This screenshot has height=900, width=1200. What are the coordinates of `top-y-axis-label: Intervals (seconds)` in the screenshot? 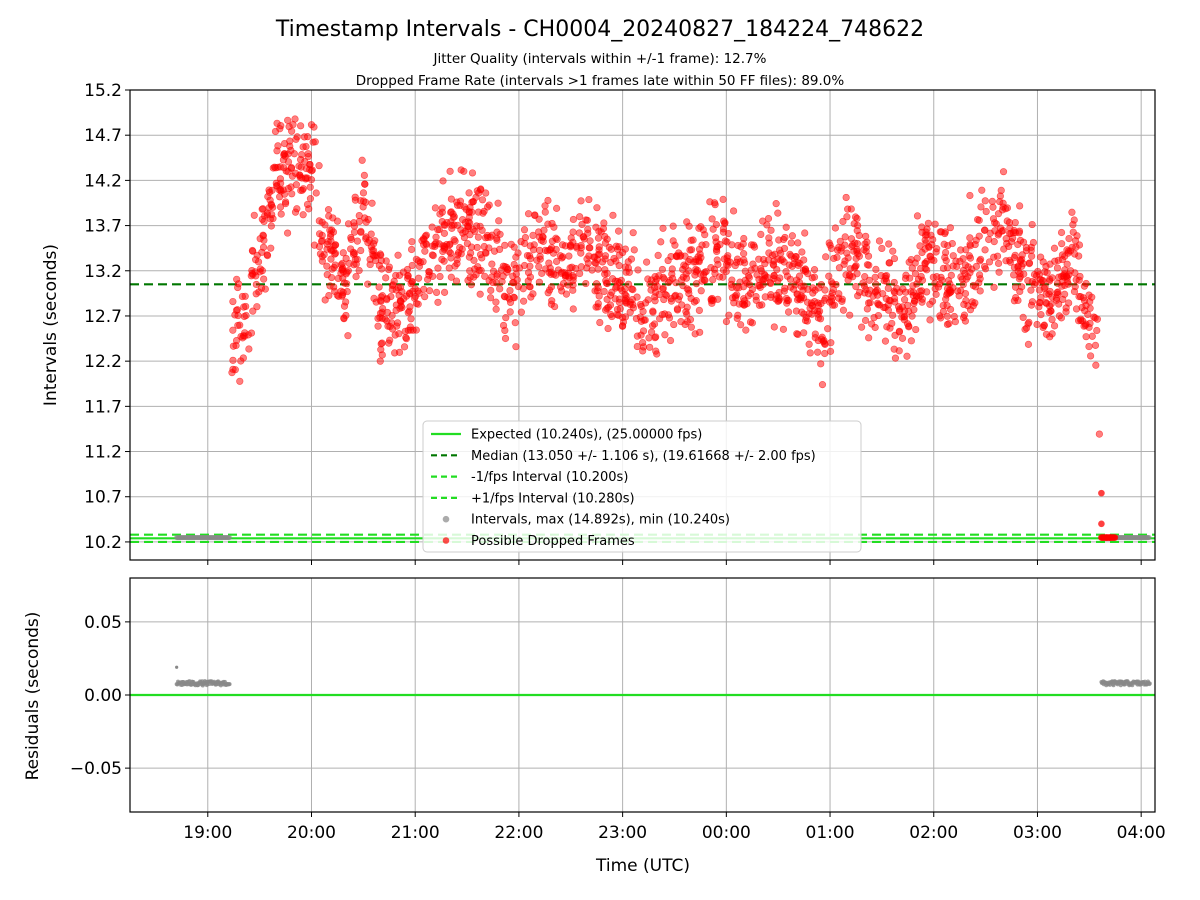 It's located at (51, 325).